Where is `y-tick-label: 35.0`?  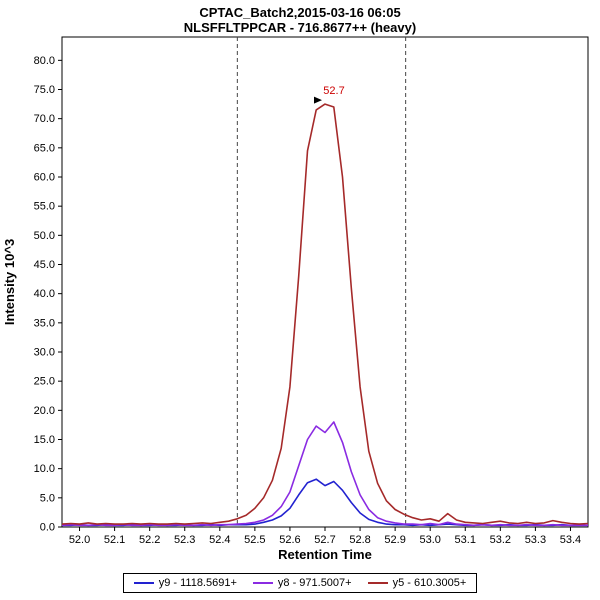 y-tick-label: 35.0 is located at coordinates (44, 323).